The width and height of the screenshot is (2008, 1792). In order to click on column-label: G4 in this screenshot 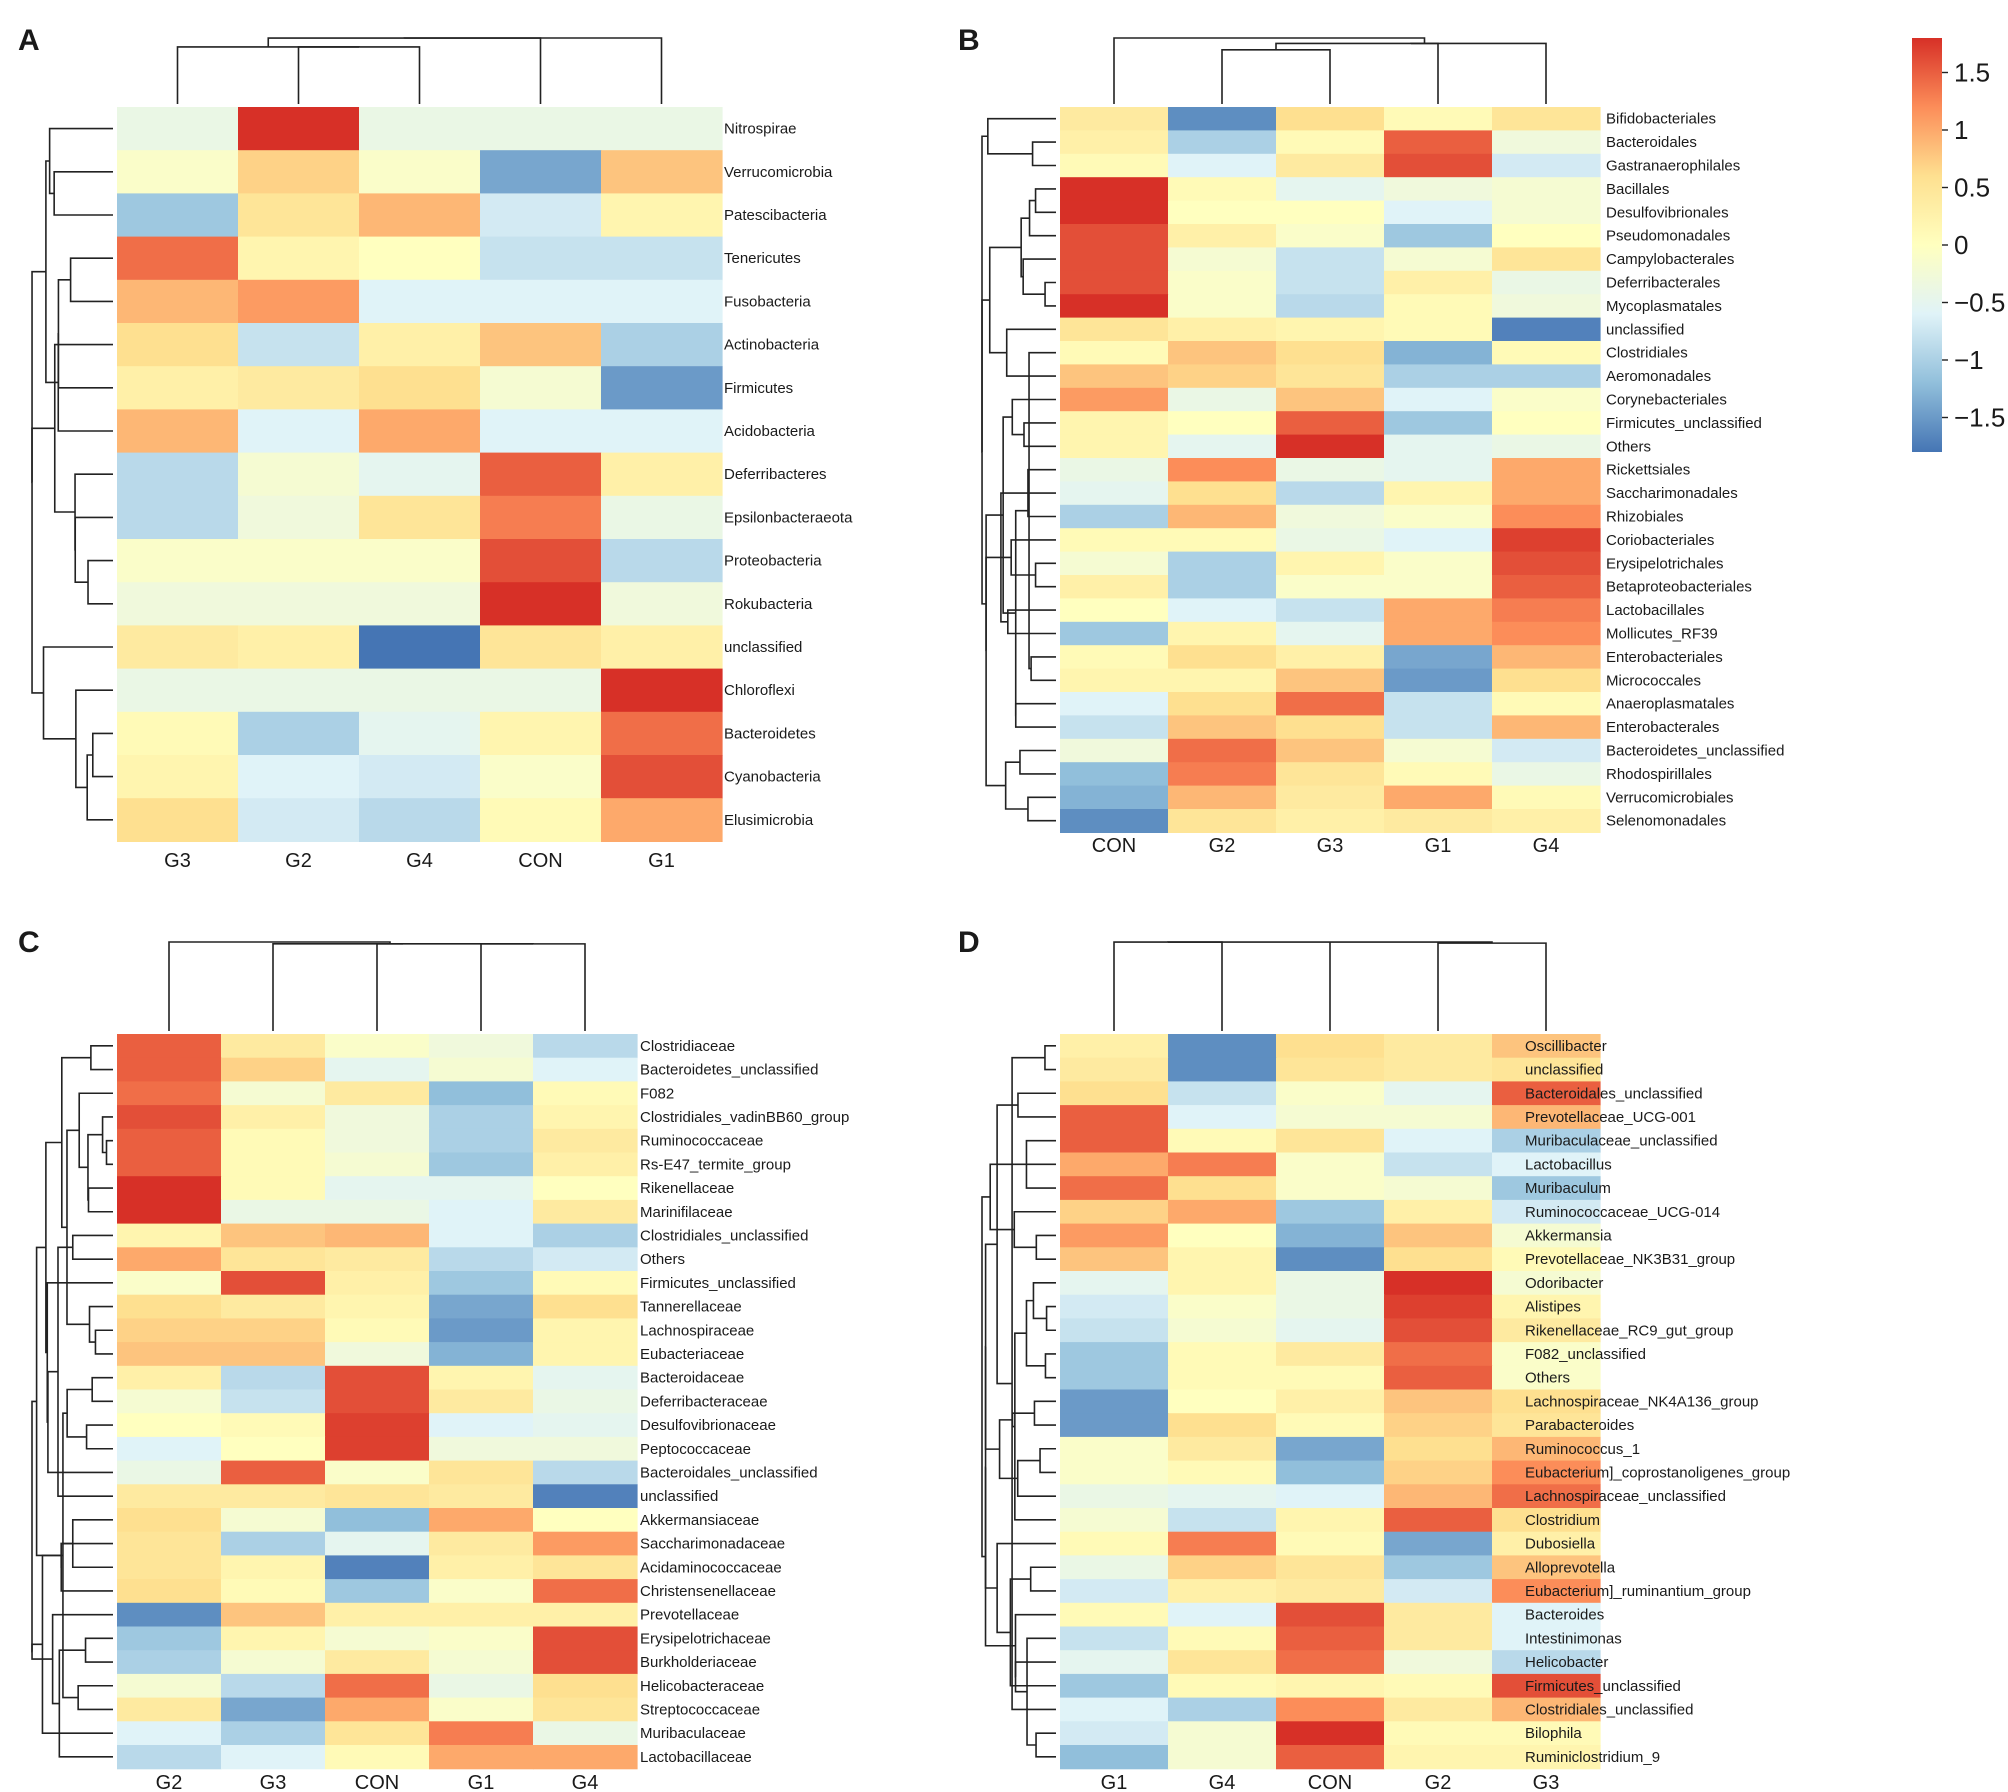, I will do `click(419, 861)`.